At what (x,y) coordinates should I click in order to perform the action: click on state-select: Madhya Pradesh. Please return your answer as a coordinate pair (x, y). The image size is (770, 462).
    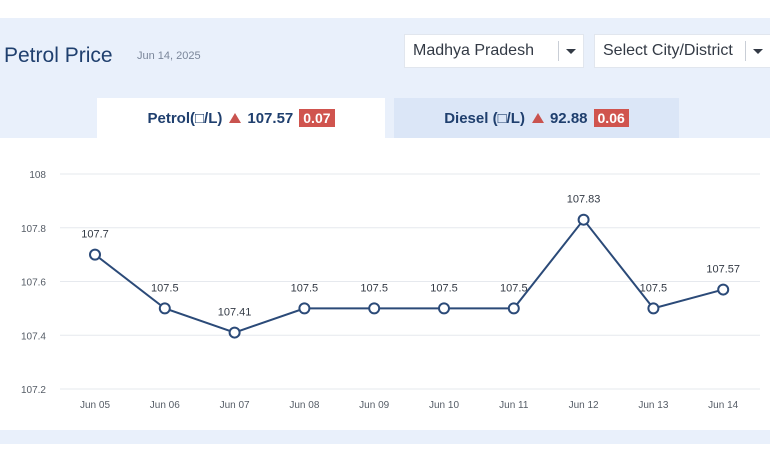
    Looking at the image, I should click on (494, 51).